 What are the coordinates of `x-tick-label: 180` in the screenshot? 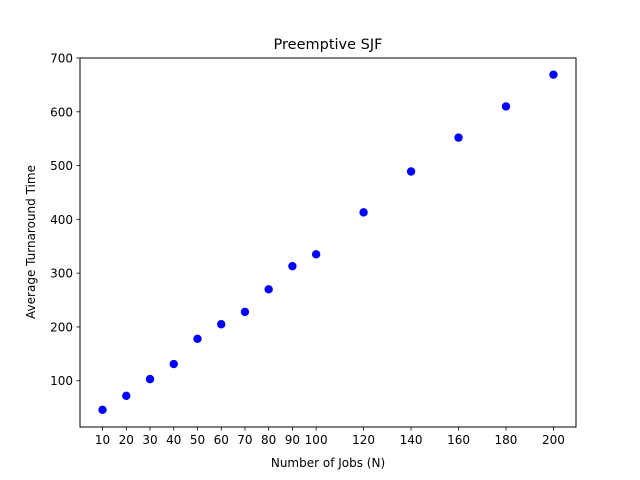 It's located at (506, 440).